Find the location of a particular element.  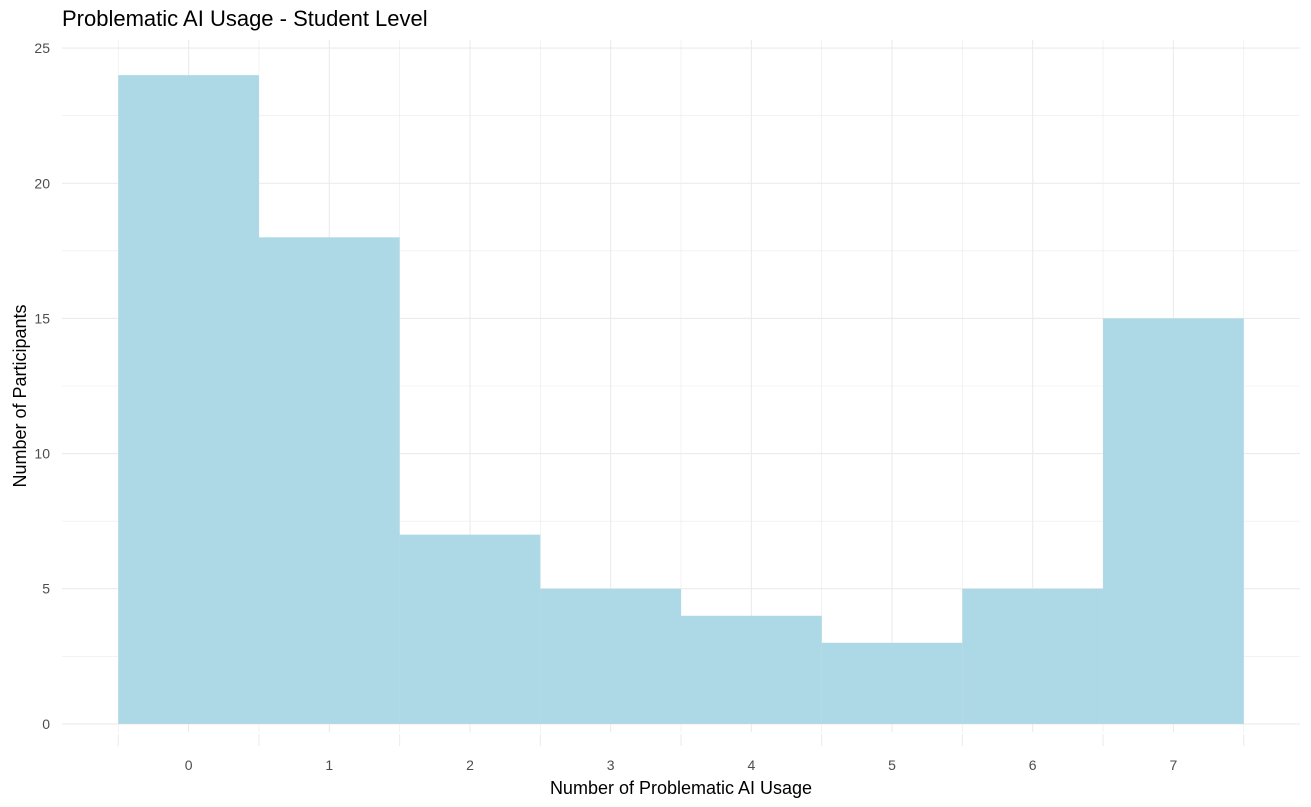

x-tick-label: 7 is located at coordinates (1173, 765).